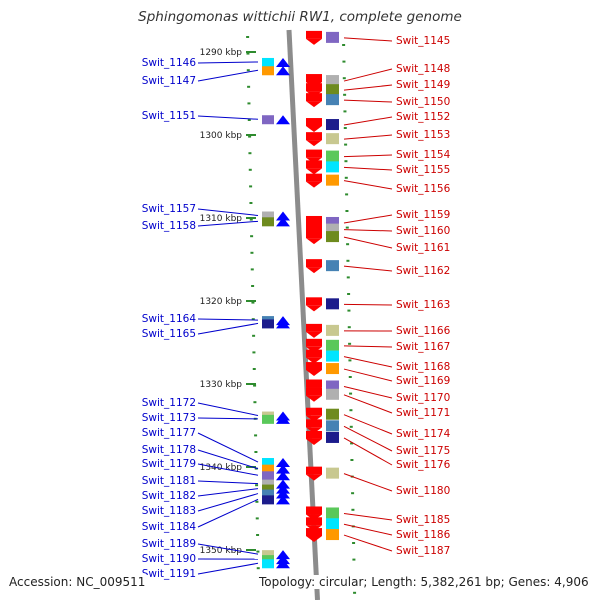 Image resolution: width=600 pixels, height=600 pixels. I want to click on forward-gene-label: Swit_1167, so click(423, 347).